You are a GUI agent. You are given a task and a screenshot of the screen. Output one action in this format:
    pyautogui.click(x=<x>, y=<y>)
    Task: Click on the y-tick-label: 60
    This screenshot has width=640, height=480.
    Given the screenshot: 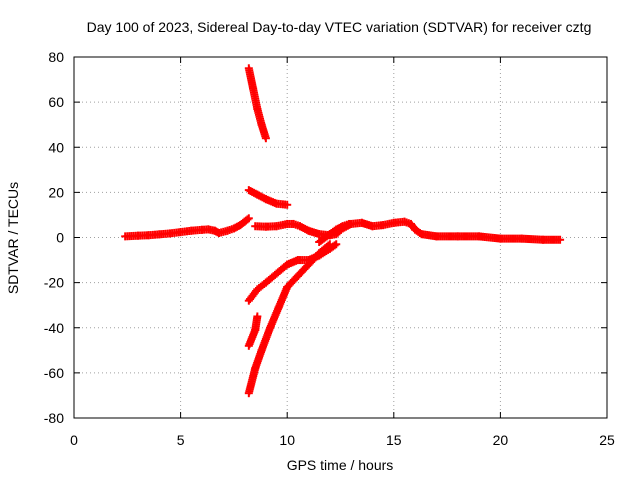 What is the action you would take?
    pyautogui.click(x=56, y=102)
    